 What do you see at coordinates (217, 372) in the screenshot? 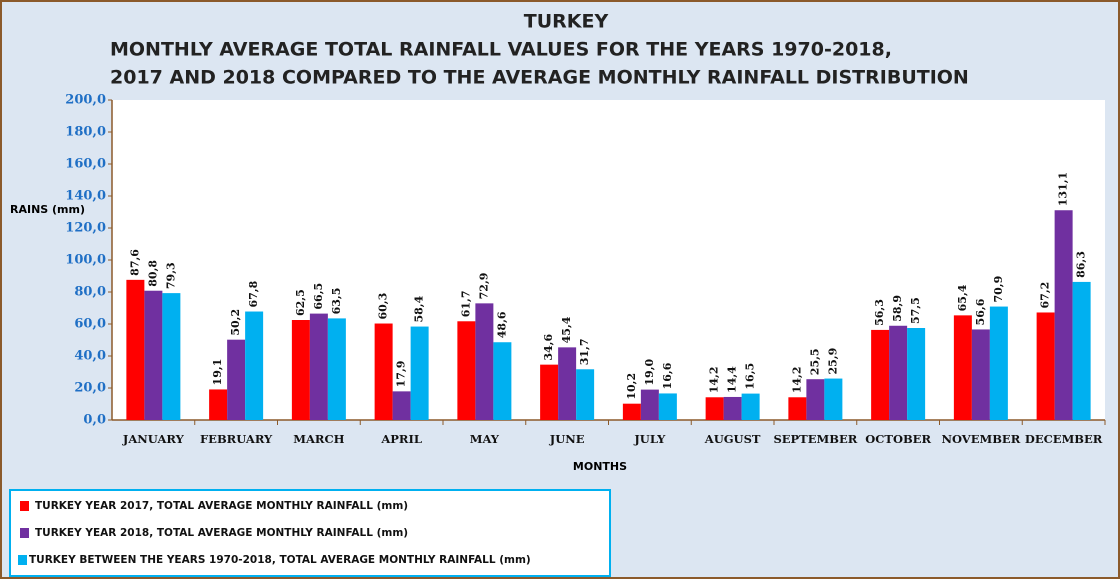
I see `data-label: 19,1` at bounding box center [217, 372].